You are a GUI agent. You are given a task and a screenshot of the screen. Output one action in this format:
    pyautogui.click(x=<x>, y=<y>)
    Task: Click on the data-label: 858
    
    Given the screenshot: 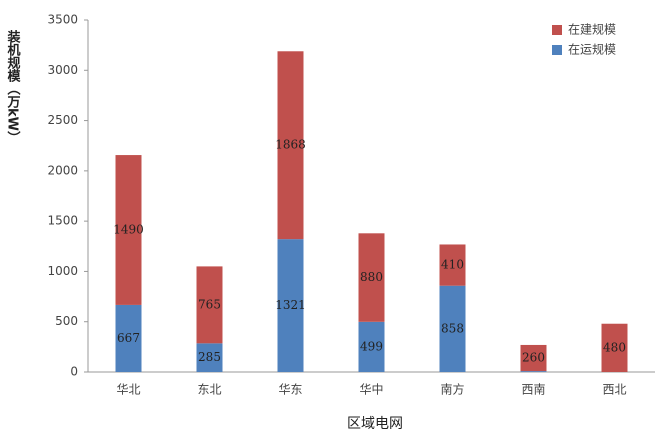 What is the action you would take?
    pyautogui.click(x=452, y=328)
    